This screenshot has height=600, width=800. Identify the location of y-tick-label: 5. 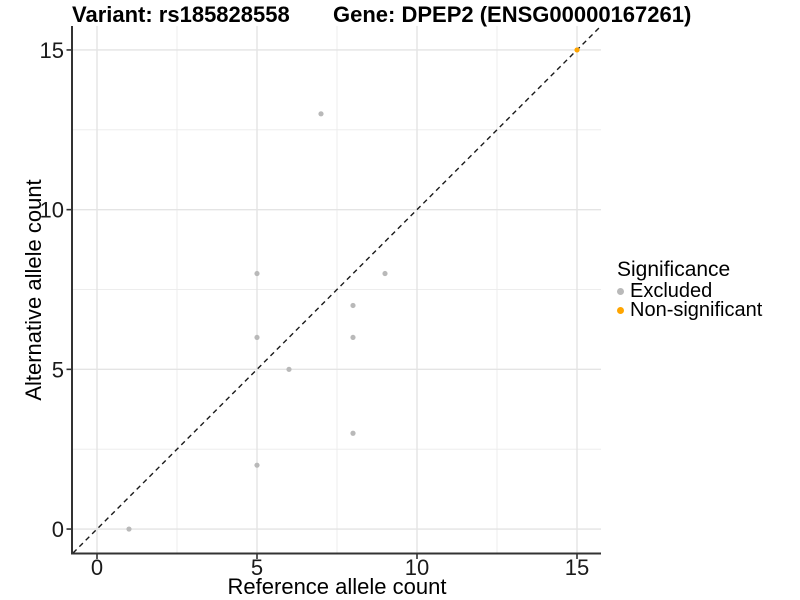
(58, 369).